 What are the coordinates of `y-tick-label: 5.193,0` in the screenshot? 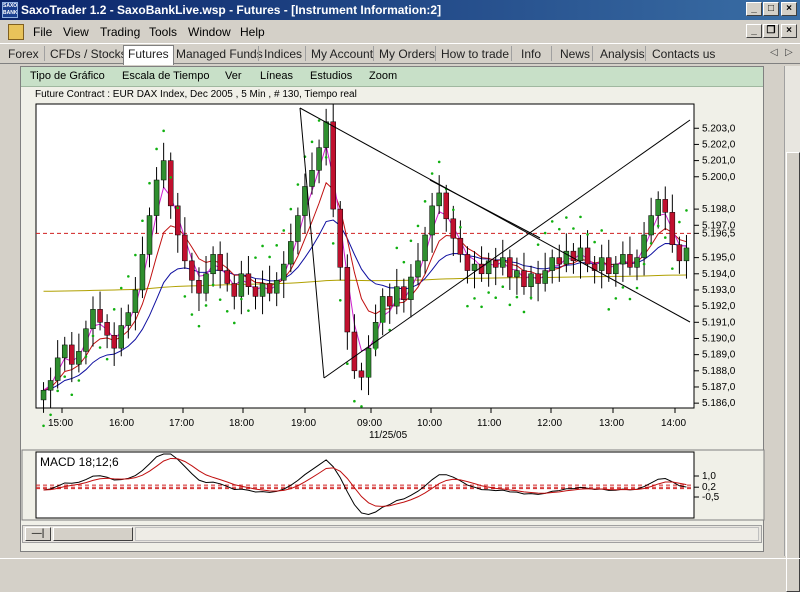 It's located at (719, 290).